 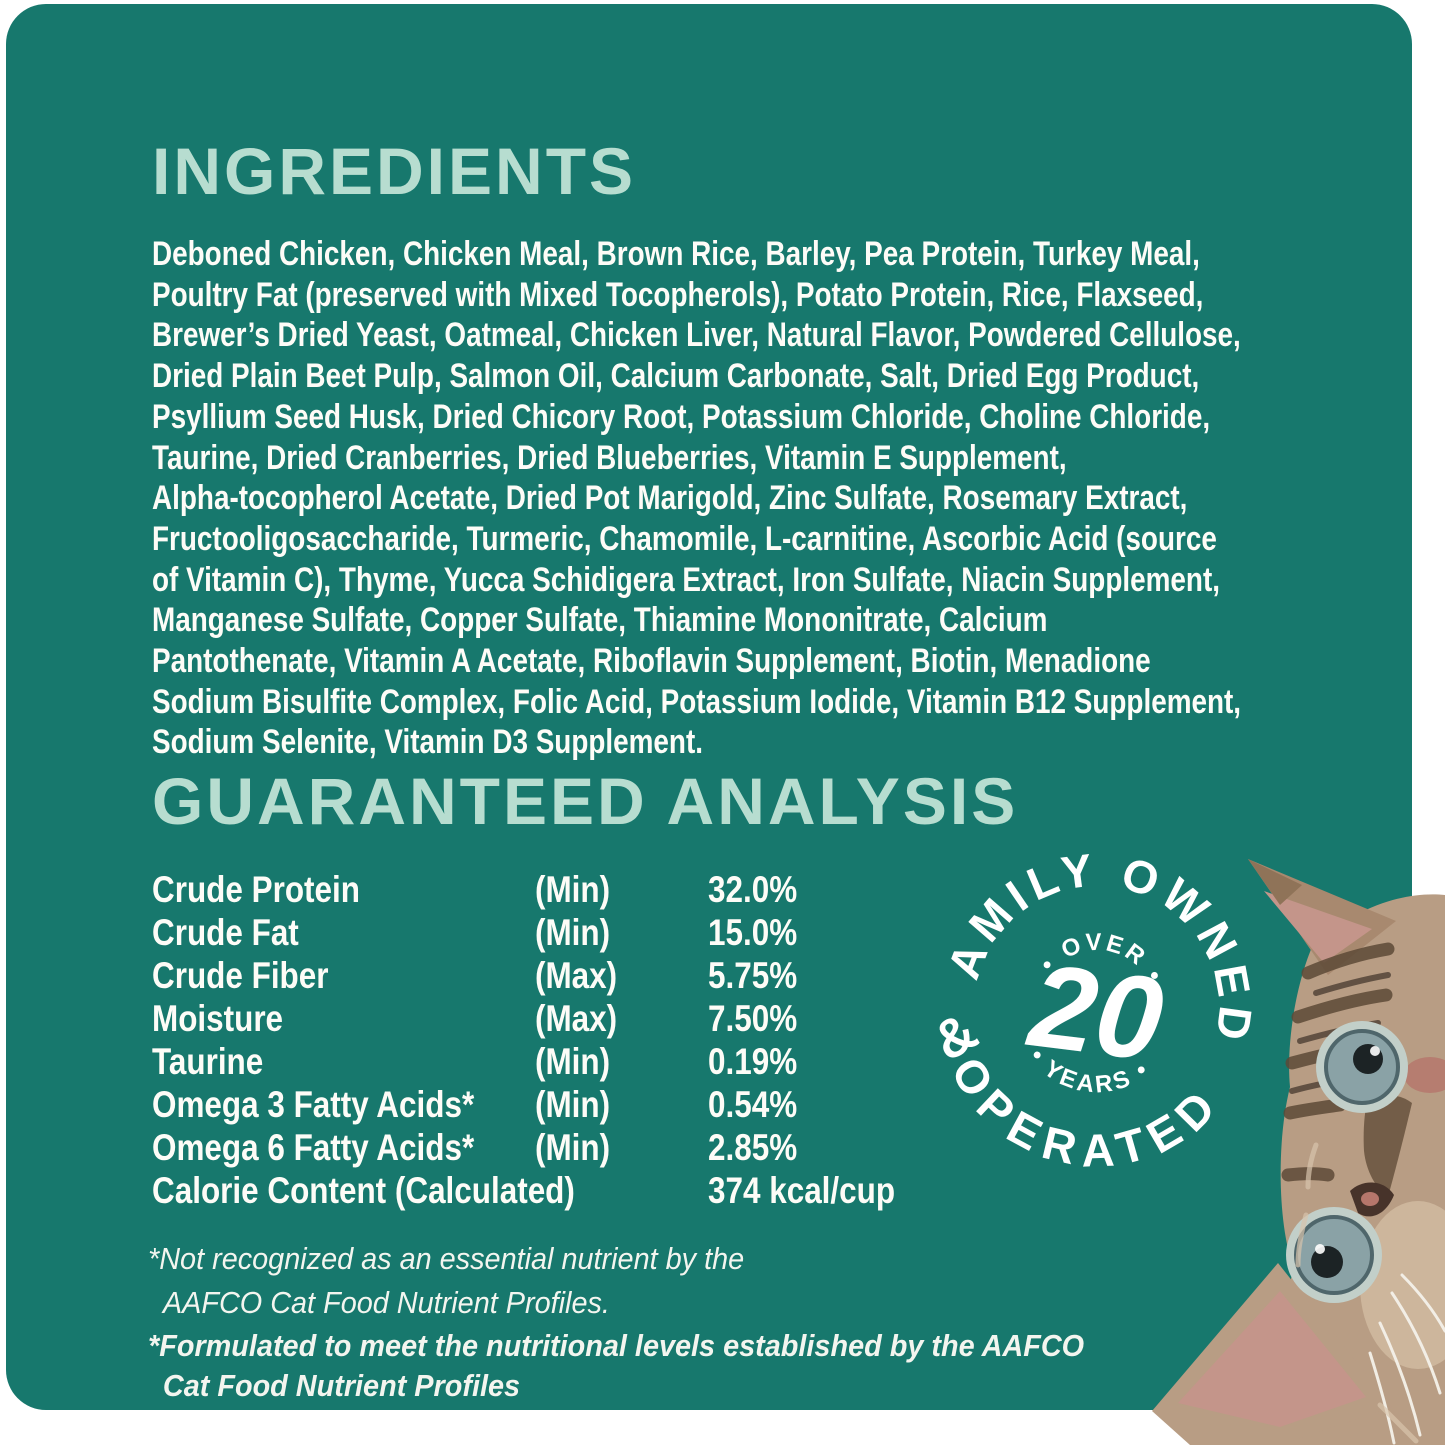 I want to click on analysis-row: Moisture (Max) 7.50%, so click(x=582, y=1018).